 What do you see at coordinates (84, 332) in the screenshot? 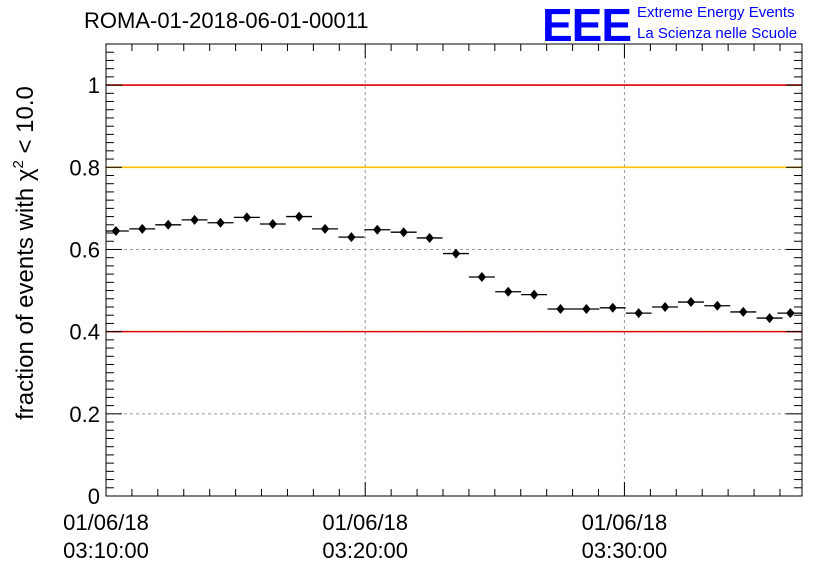
I see `y-tick-label: 0.4` at bounding box center [84, 332].